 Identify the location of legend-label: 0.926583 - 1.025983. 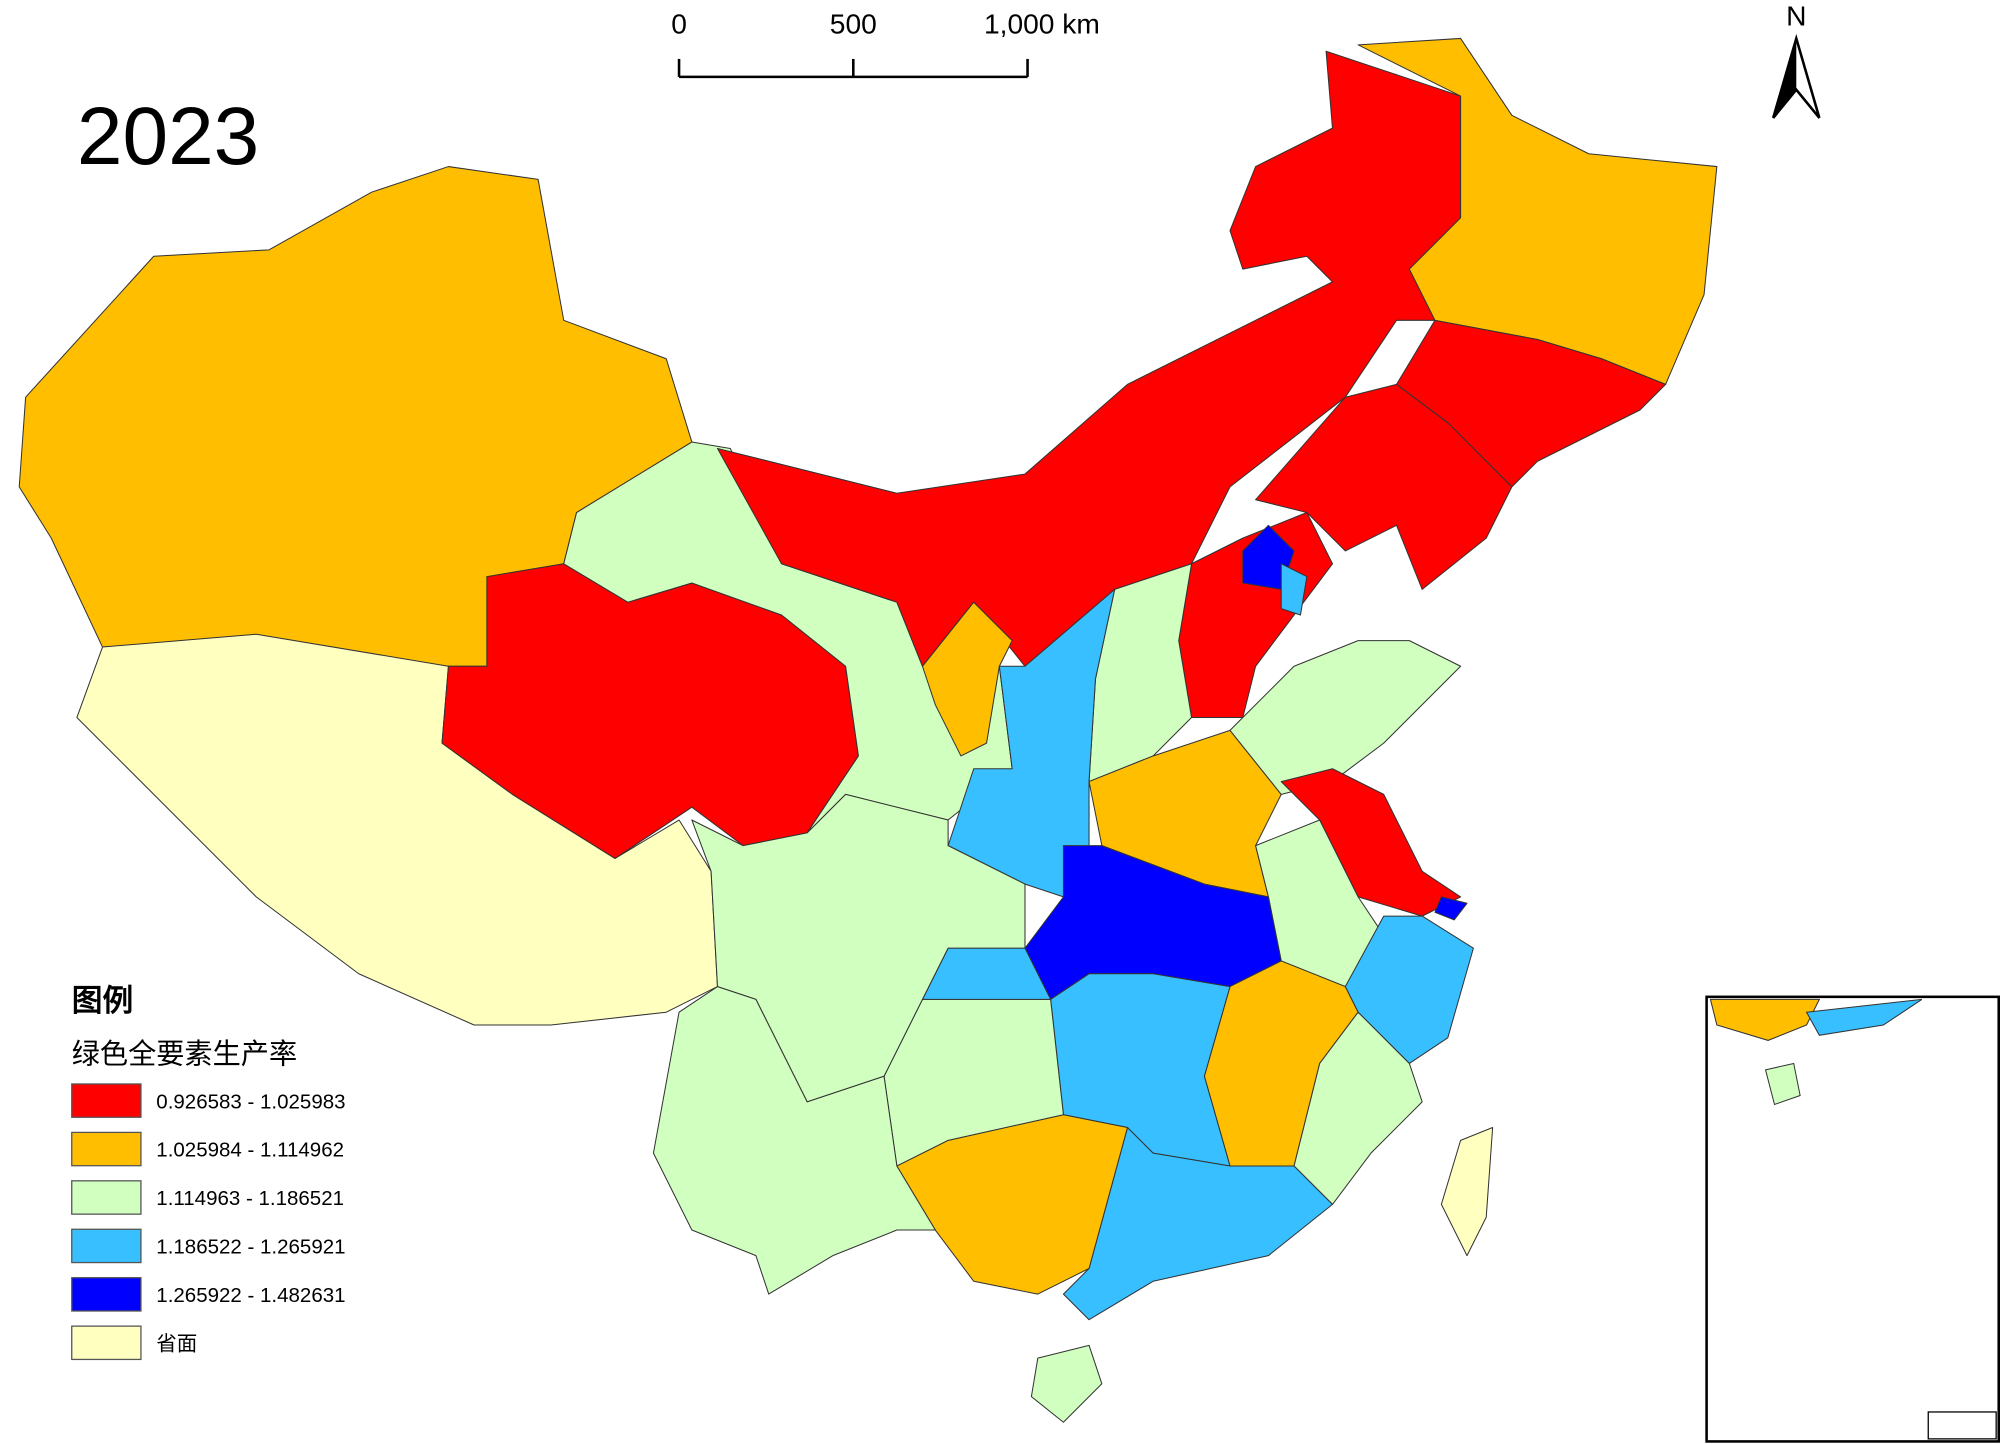
(250, 1101).